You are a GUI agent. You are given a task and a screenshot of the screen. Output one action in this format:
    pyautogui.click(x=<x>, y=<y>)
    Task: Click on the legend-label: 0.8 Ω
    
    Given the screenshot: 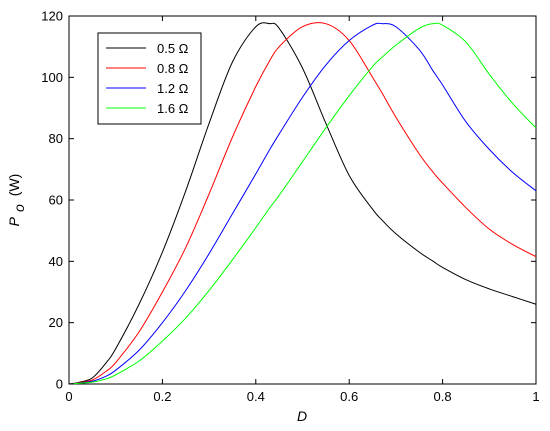 What is the action you would take?
    pyautogui.click(x=173, y=68)
    